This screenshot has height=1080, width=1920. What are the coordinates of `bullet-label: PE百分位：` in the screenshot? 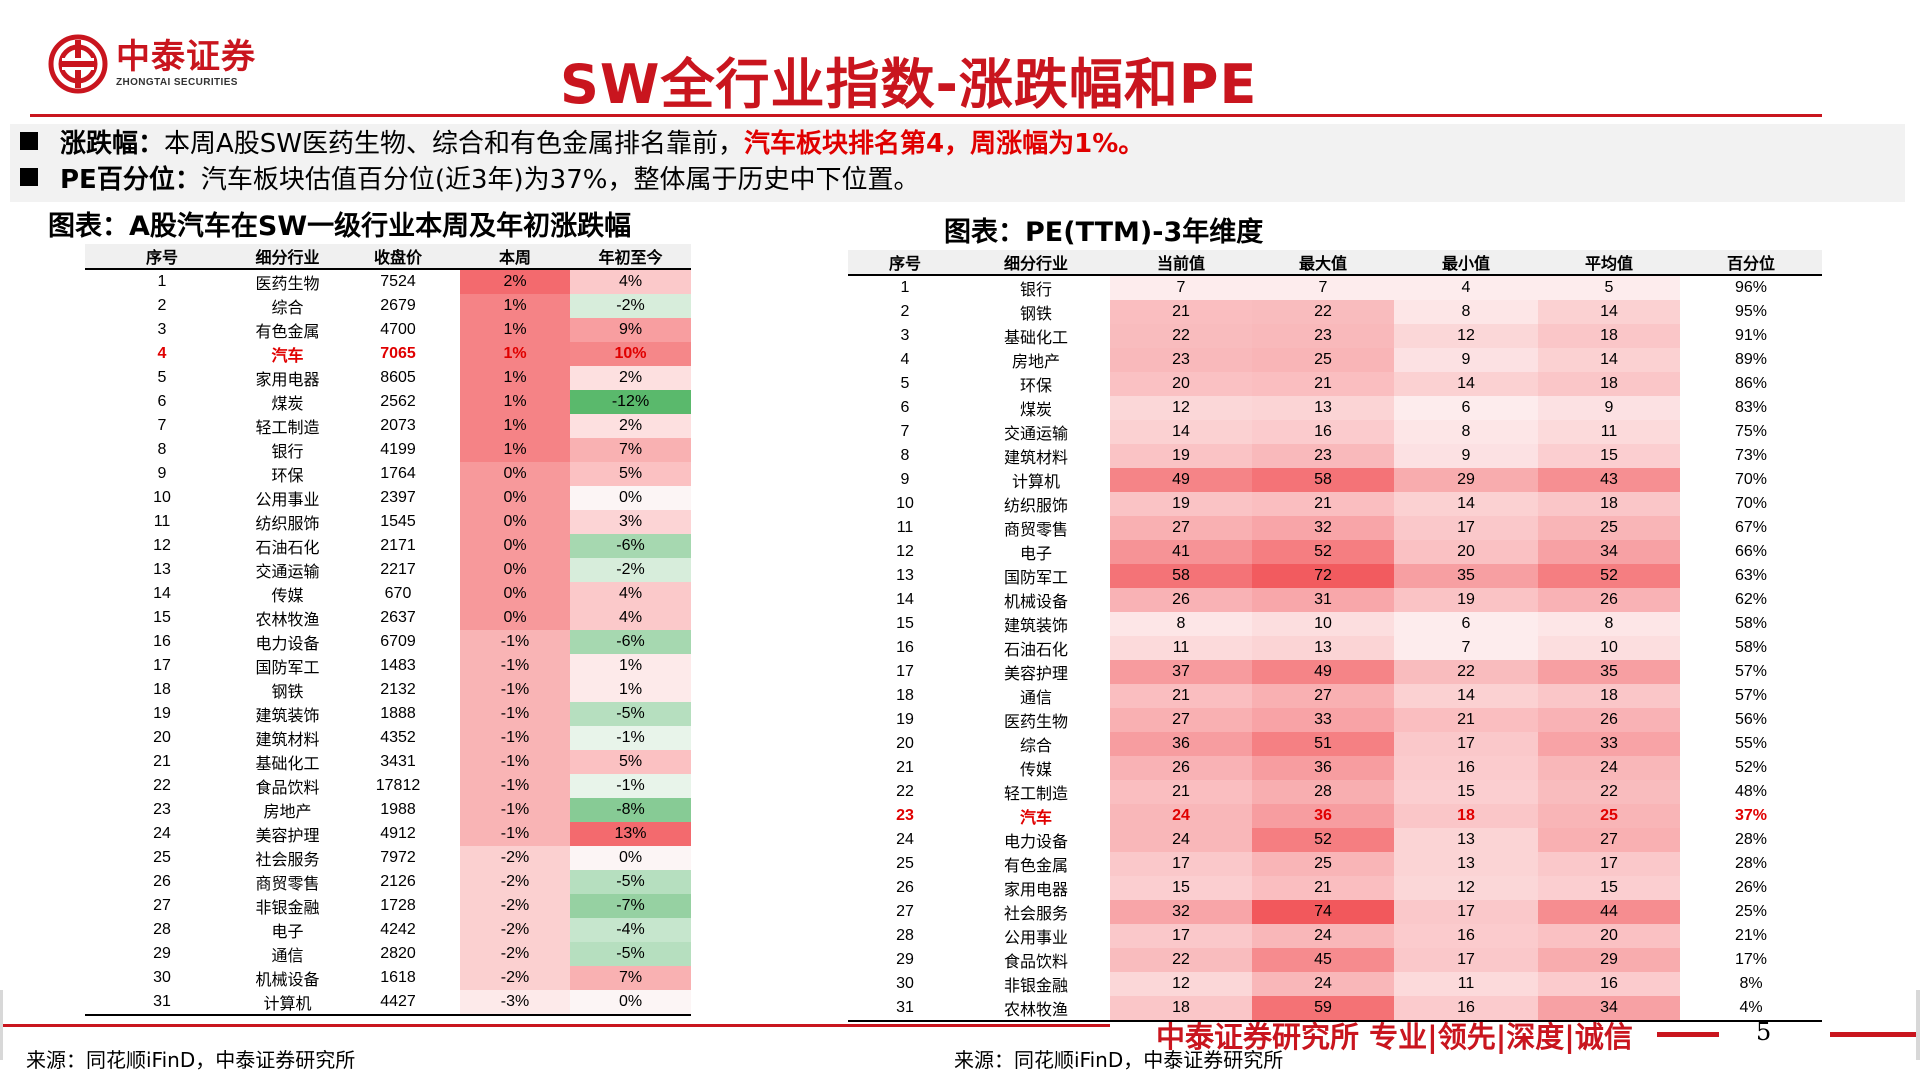 It's located at (130, 180).